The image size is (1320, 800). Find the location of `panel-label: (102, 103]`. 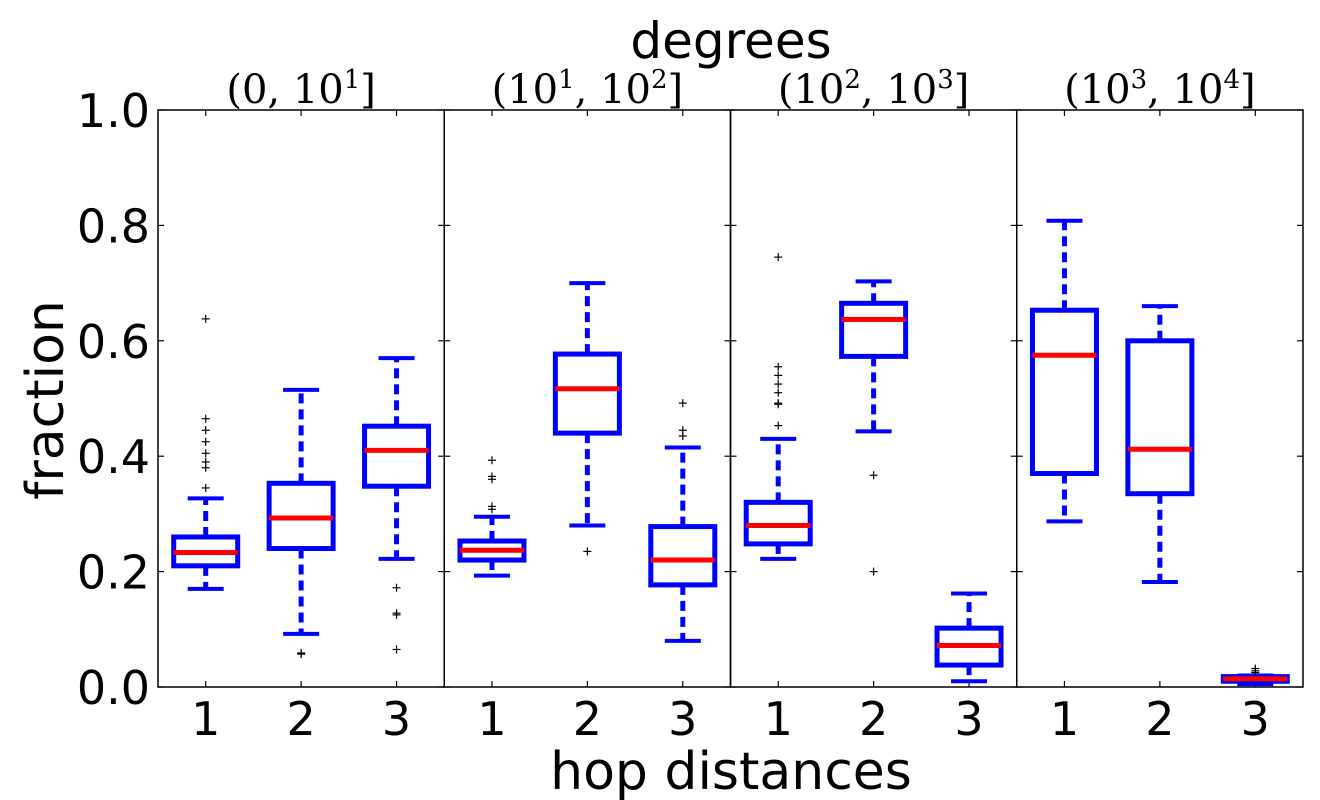

panel-label: (102, 103] is located at coordinates (874, 89).